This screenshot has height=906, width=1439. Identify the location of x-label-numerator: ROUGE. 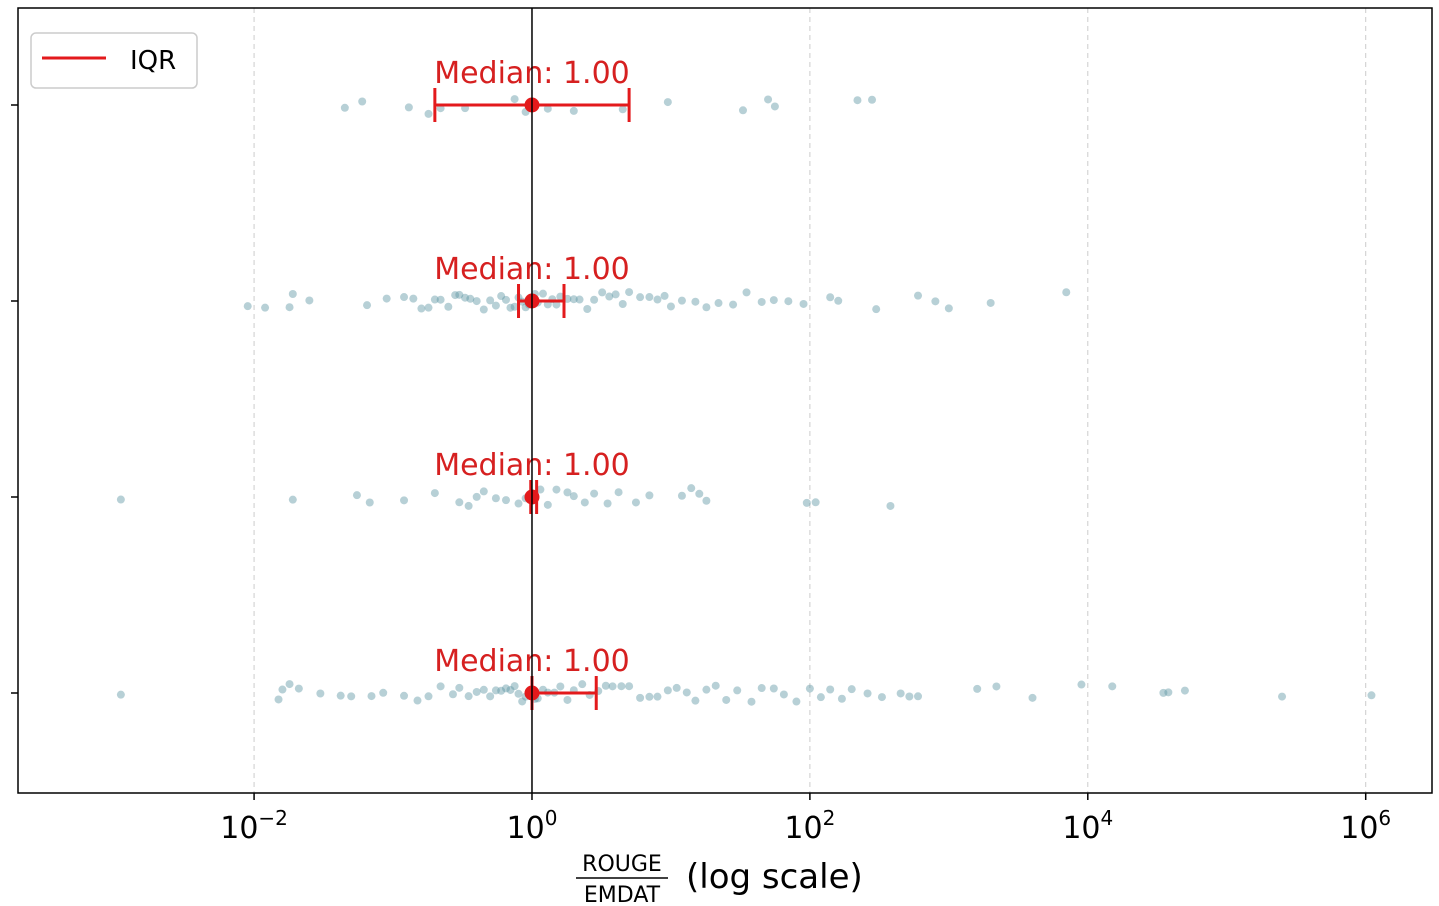
(622, 864).